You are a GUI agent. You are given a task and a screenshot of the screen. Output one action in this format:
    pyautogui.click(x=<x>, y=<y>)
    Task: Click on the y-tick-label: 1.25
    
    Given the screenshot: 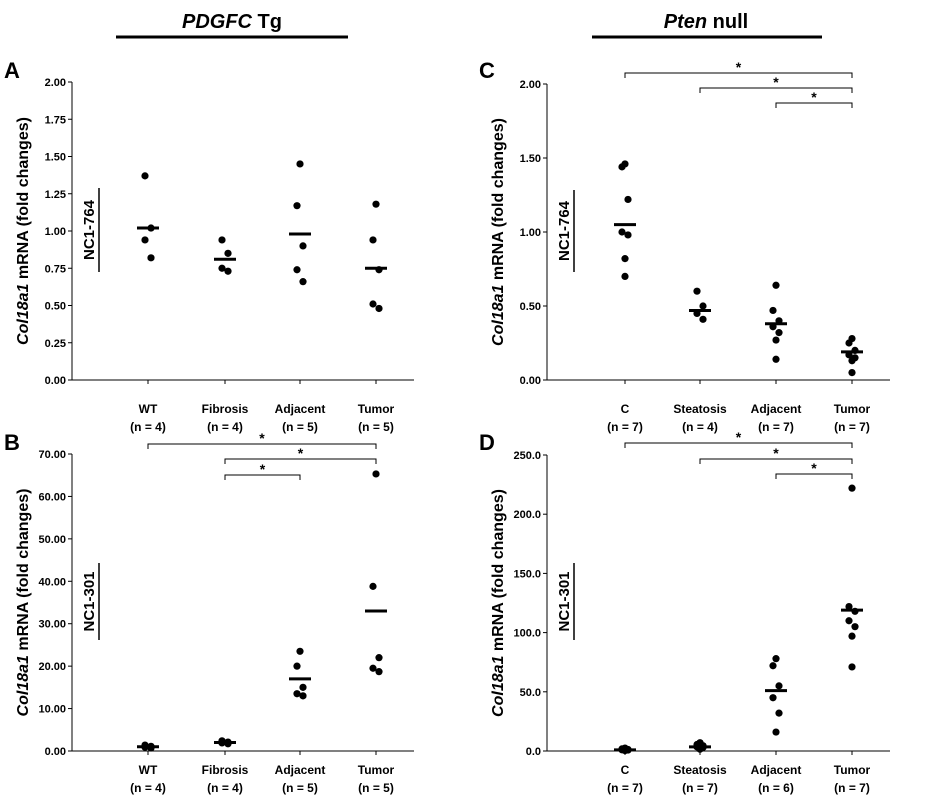 What is the action you would take?
    pyautogui.click(x=55, y=195)
    